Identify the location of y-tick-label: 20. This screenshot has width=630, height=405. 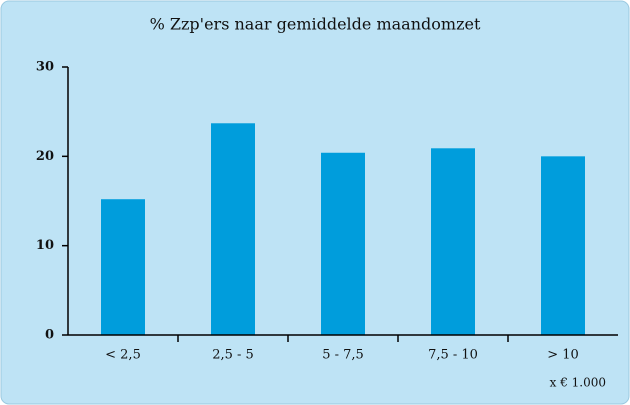
(45, 156).